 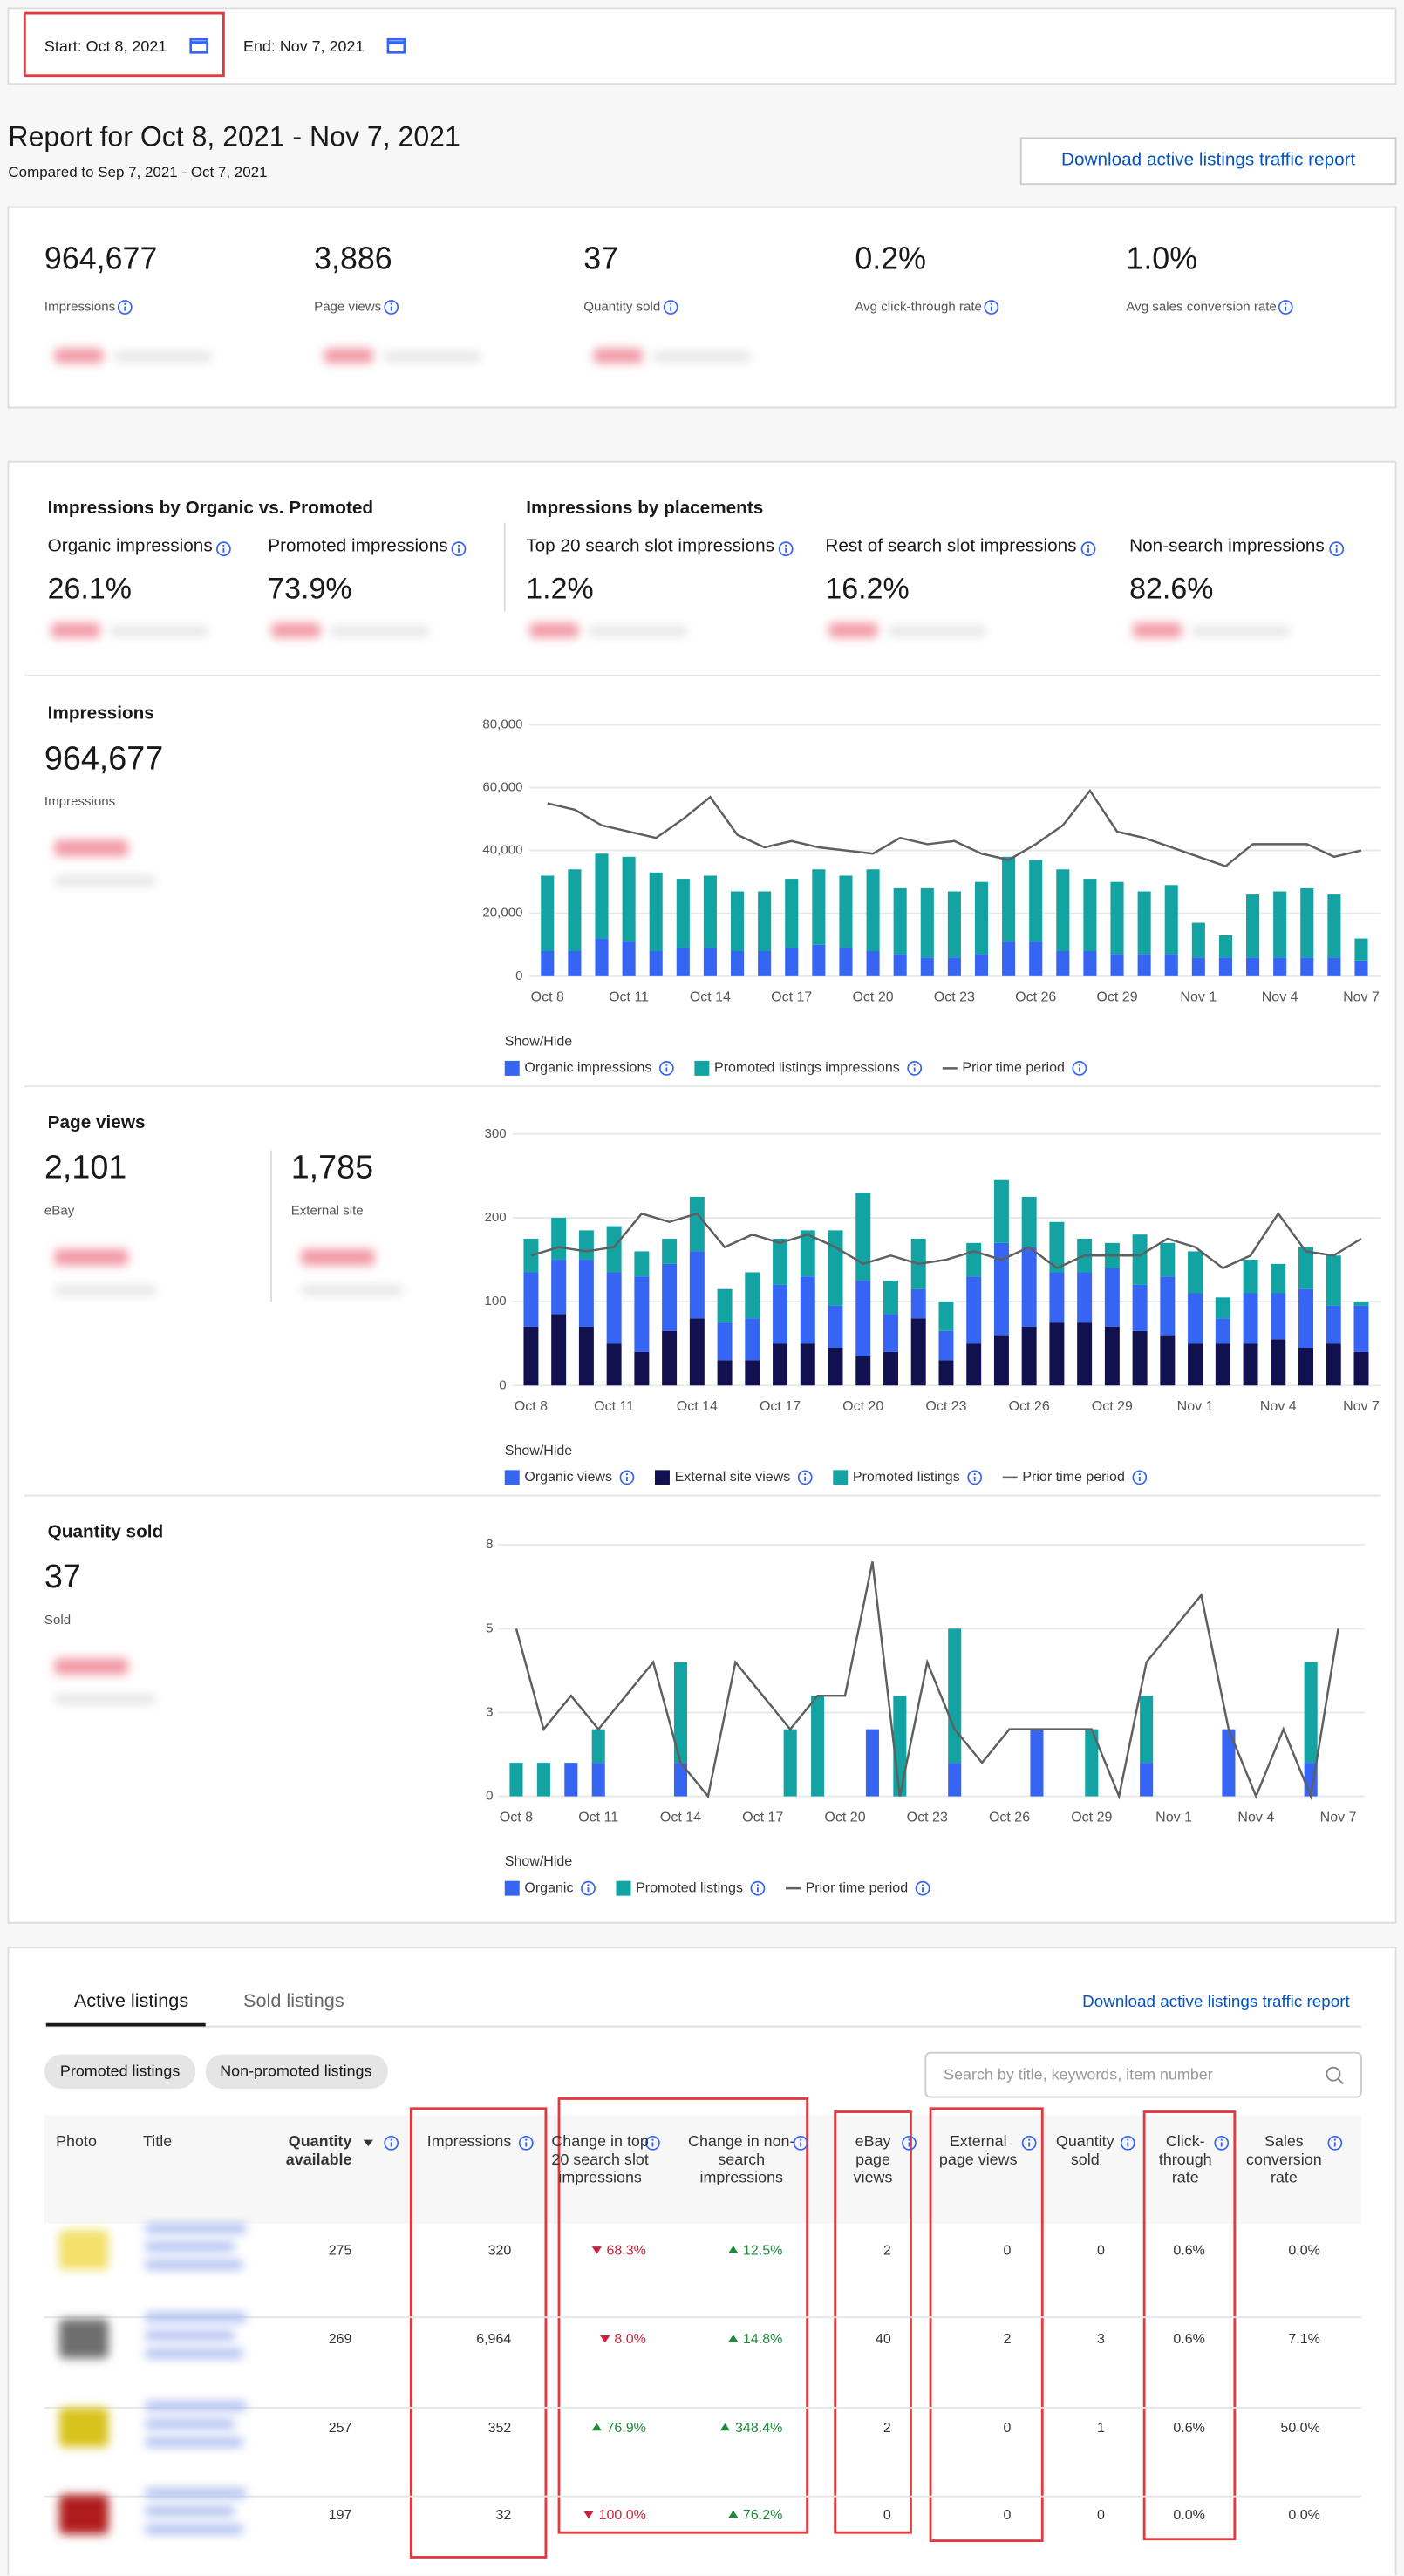 What do you see at coordinates (358, 546) in the screenshot?
I see `share-label: Promoted impressions` at bounding box center [358, 546].